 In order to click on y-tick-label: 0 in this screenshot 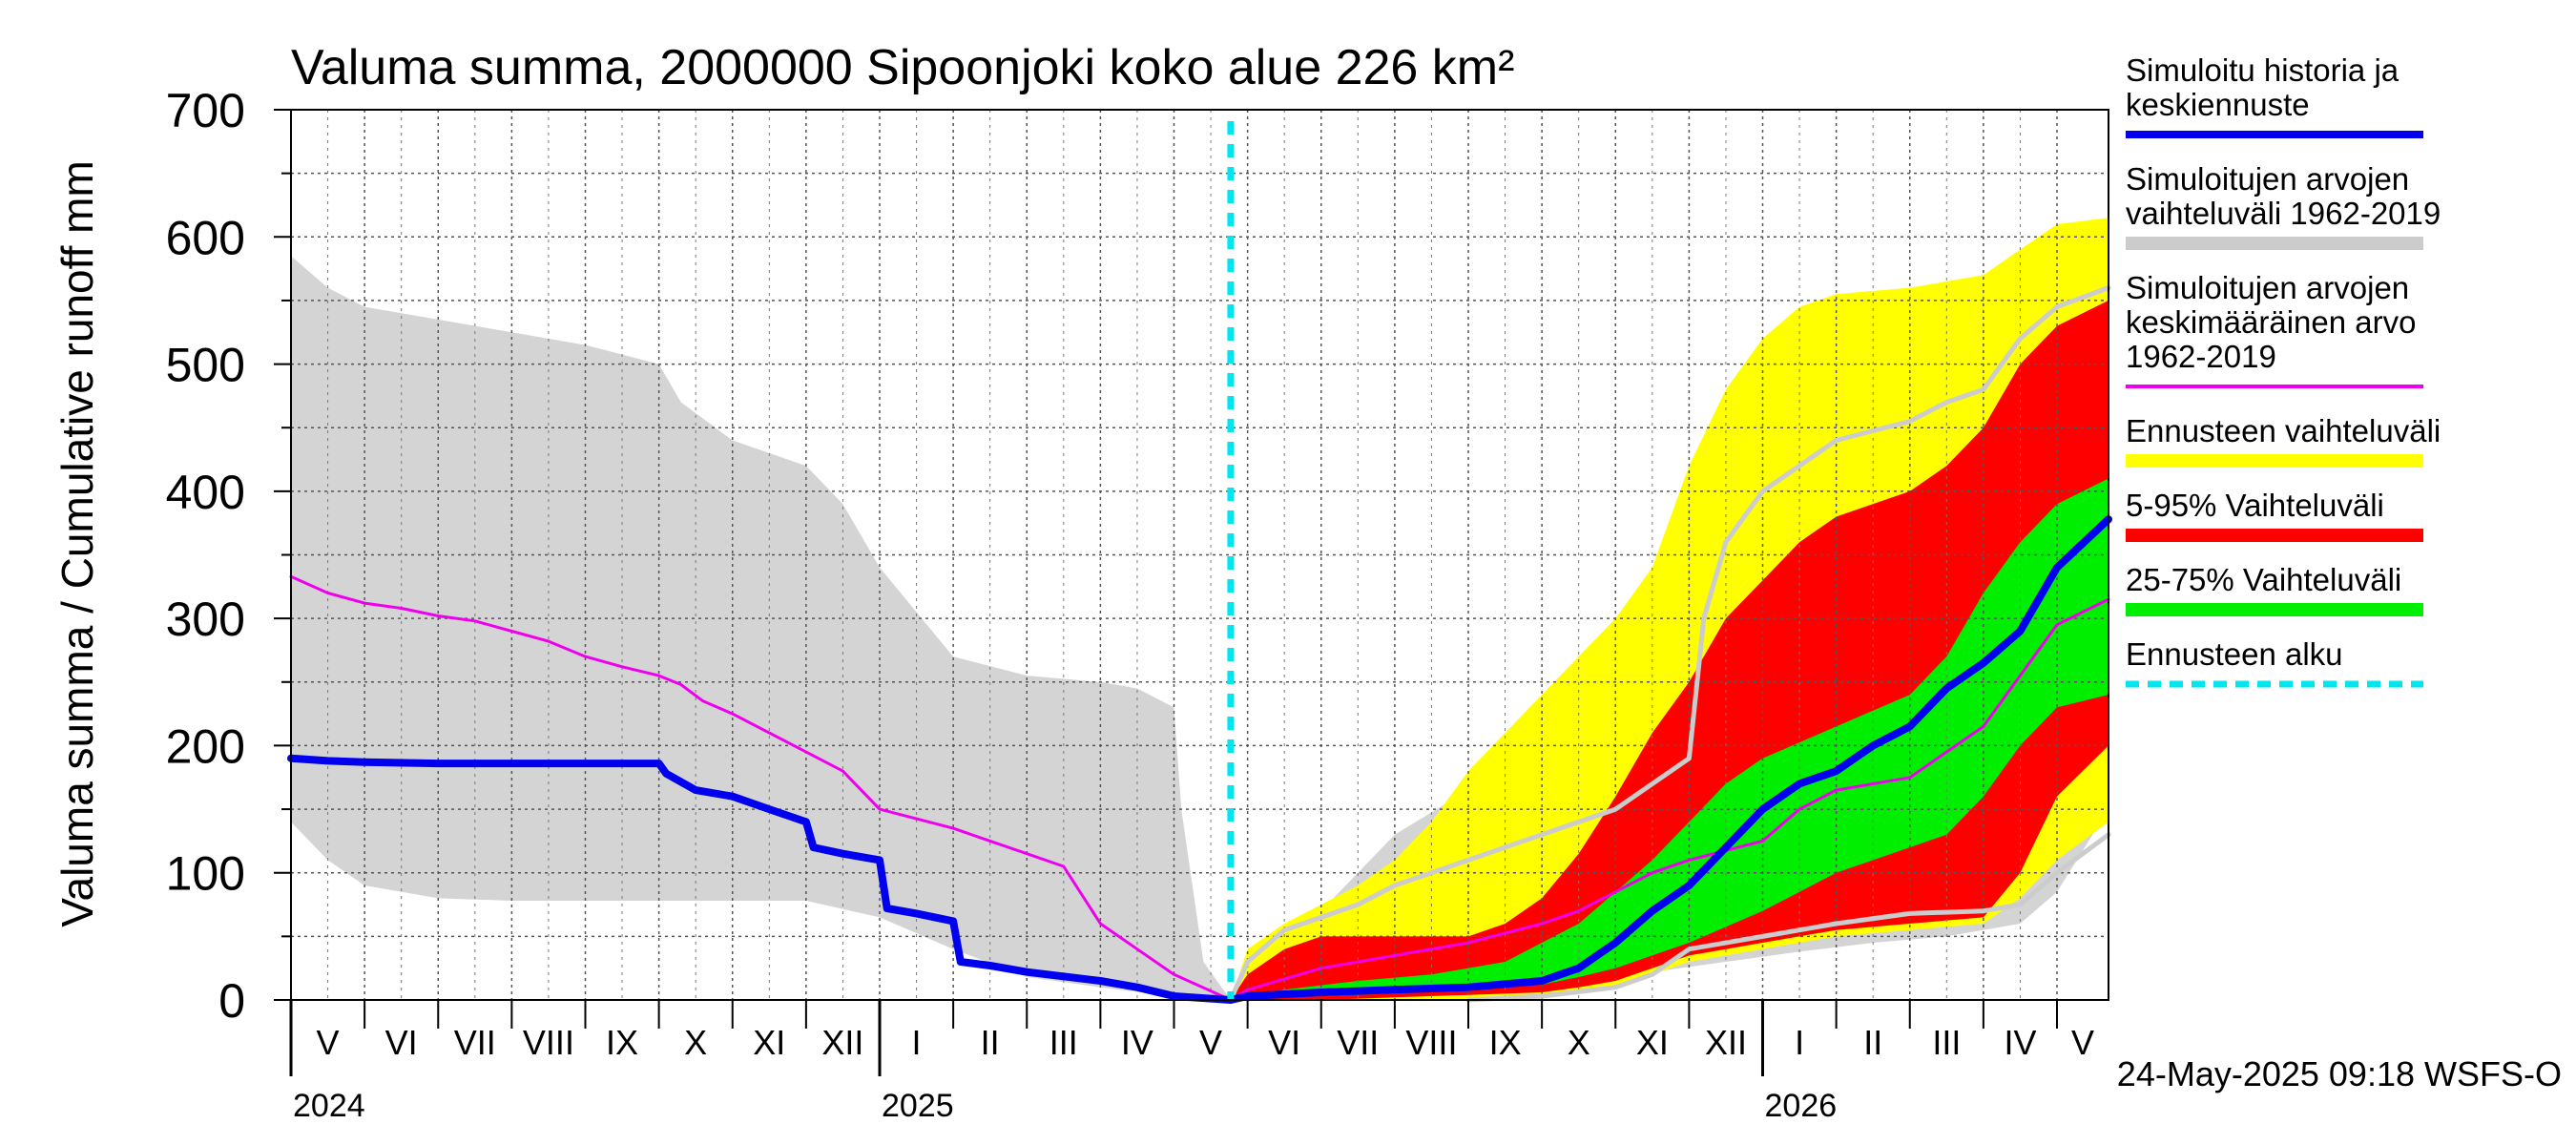, I will do `click(231, 1001)`.